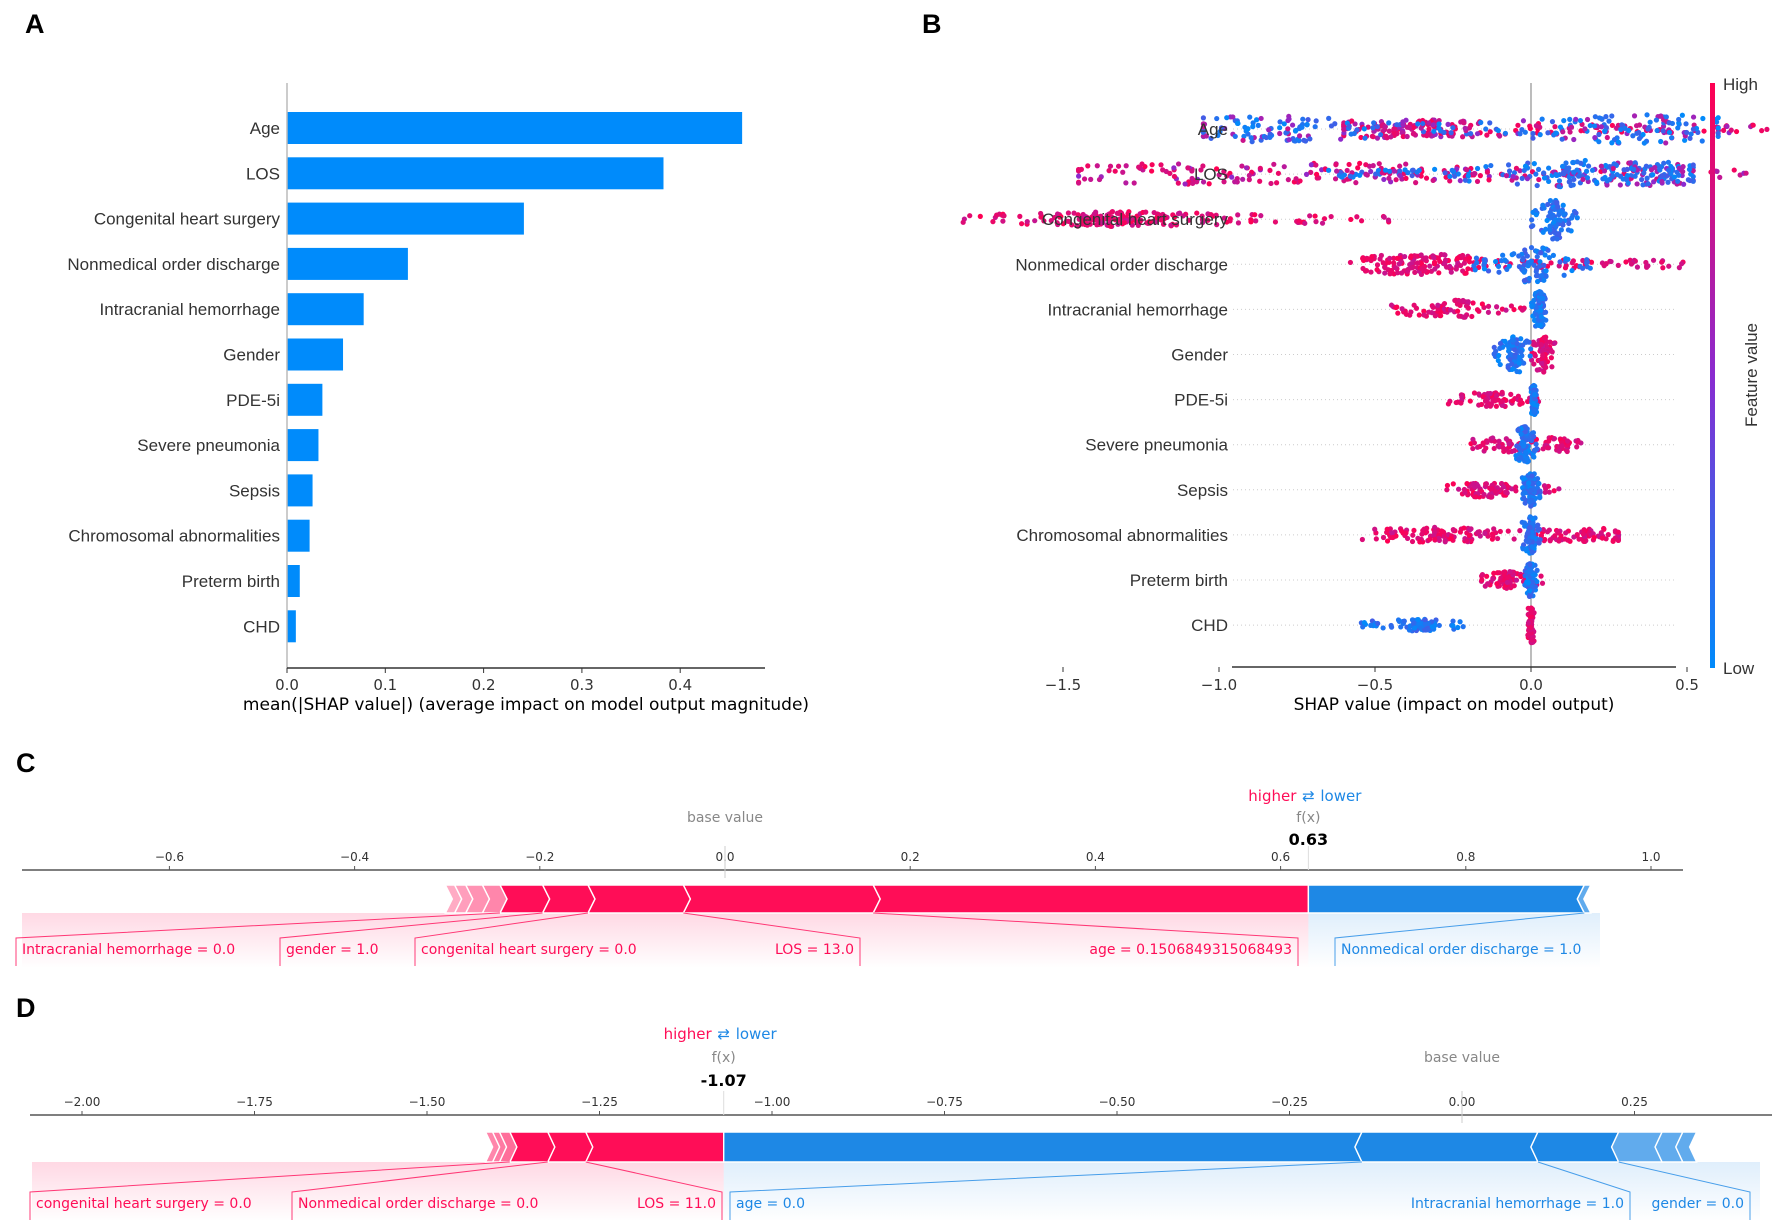  Describe the element at coordinates (1490, 535) in the screenshot. I see `beeswarm-row-chromosomal-abnormalities` at that location.